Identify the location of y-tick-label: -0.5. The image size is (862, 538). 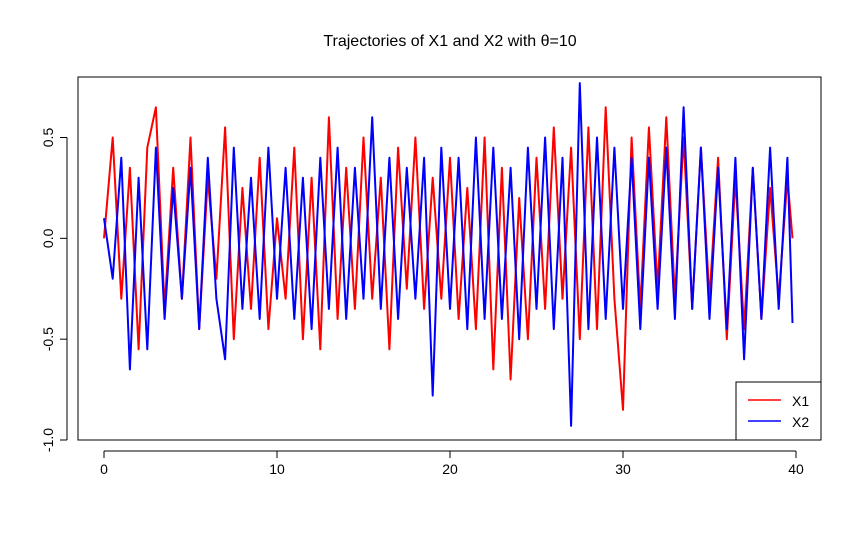
(48, 339).